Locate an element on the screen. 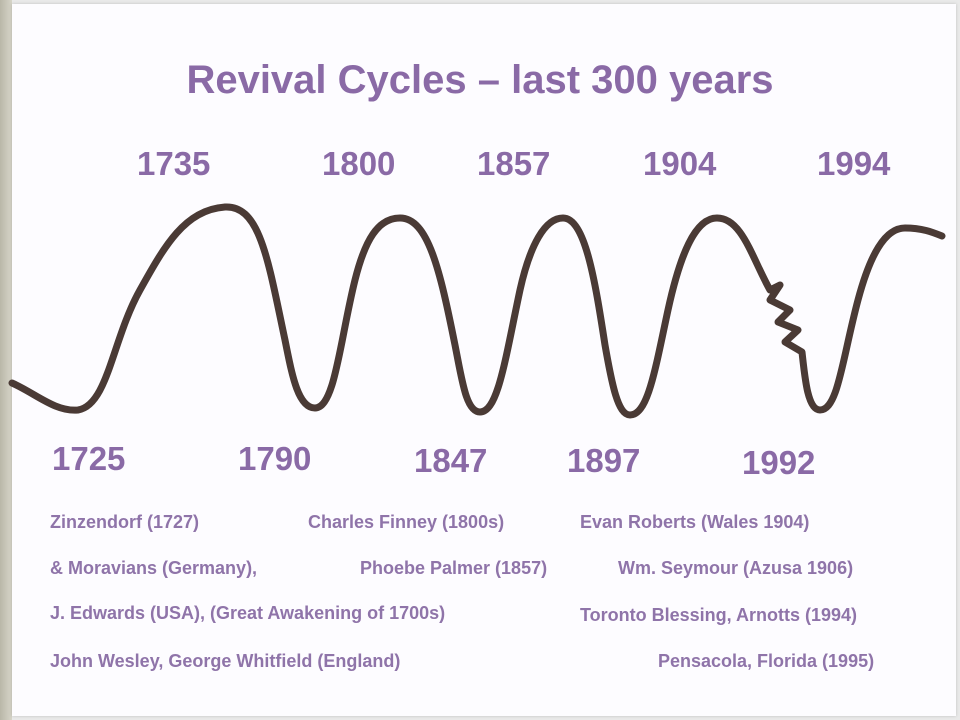 The width and height of the screenshot is (960, 720). note-wesley: John Wesley, George Whitfield (England) is located at coordinates (225, 661).